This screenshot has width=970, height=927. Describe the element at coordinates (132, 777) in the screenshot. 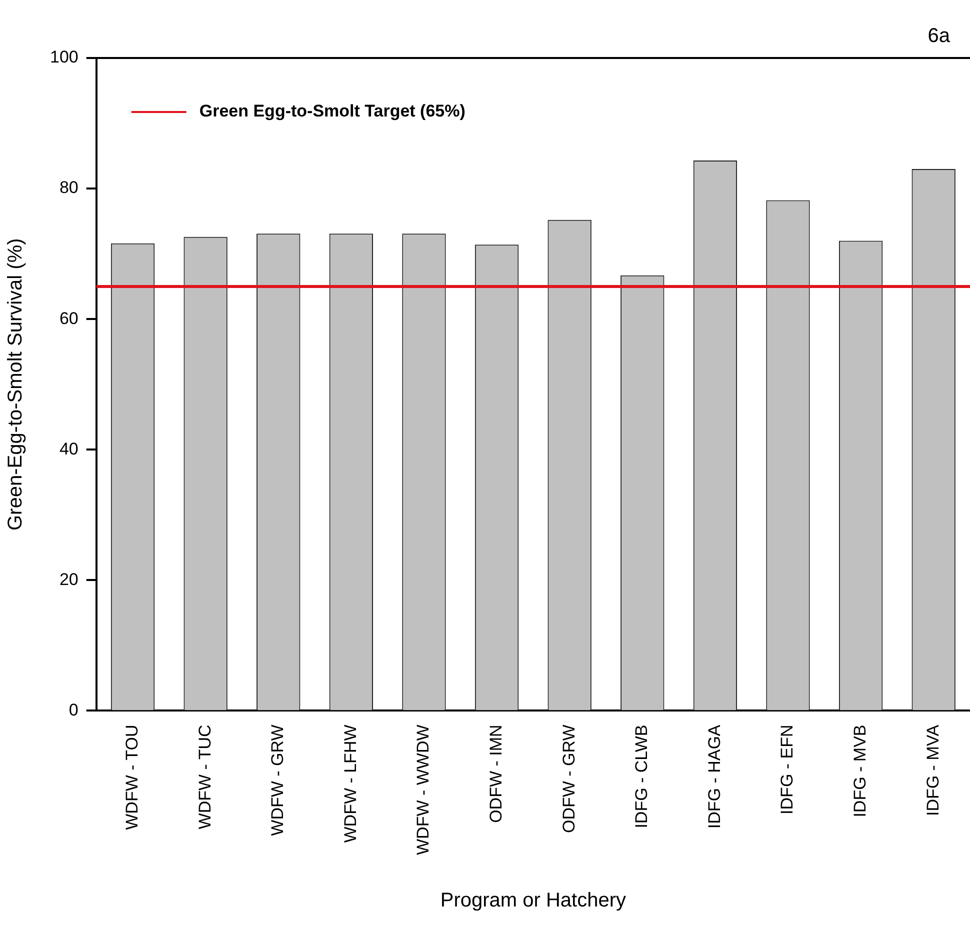

I see `x-tick-label: WDFW - TOU` at that location.